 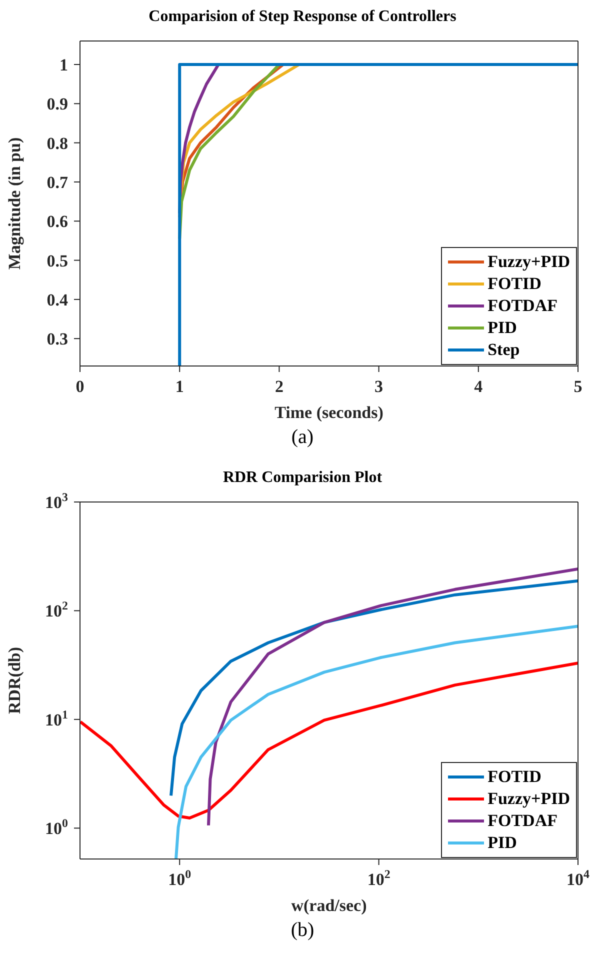 I want to click on x-tick-label: 2, so click(x=279, y=386).